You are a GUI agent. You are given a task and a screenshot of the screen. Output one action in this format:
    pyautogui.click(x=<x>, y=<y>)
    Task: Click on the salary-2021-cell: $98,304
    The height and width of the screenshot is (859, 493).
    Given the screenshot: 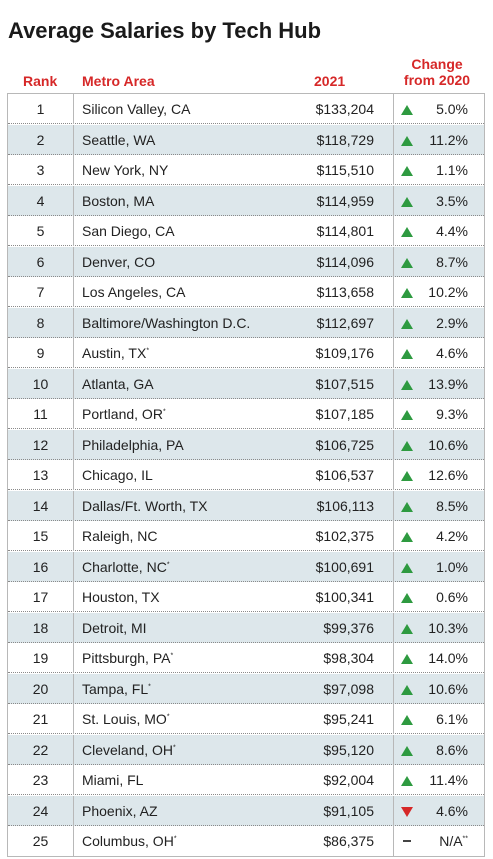 What is the action you would take?
    pyautogui.click(x=348, y=658)
    